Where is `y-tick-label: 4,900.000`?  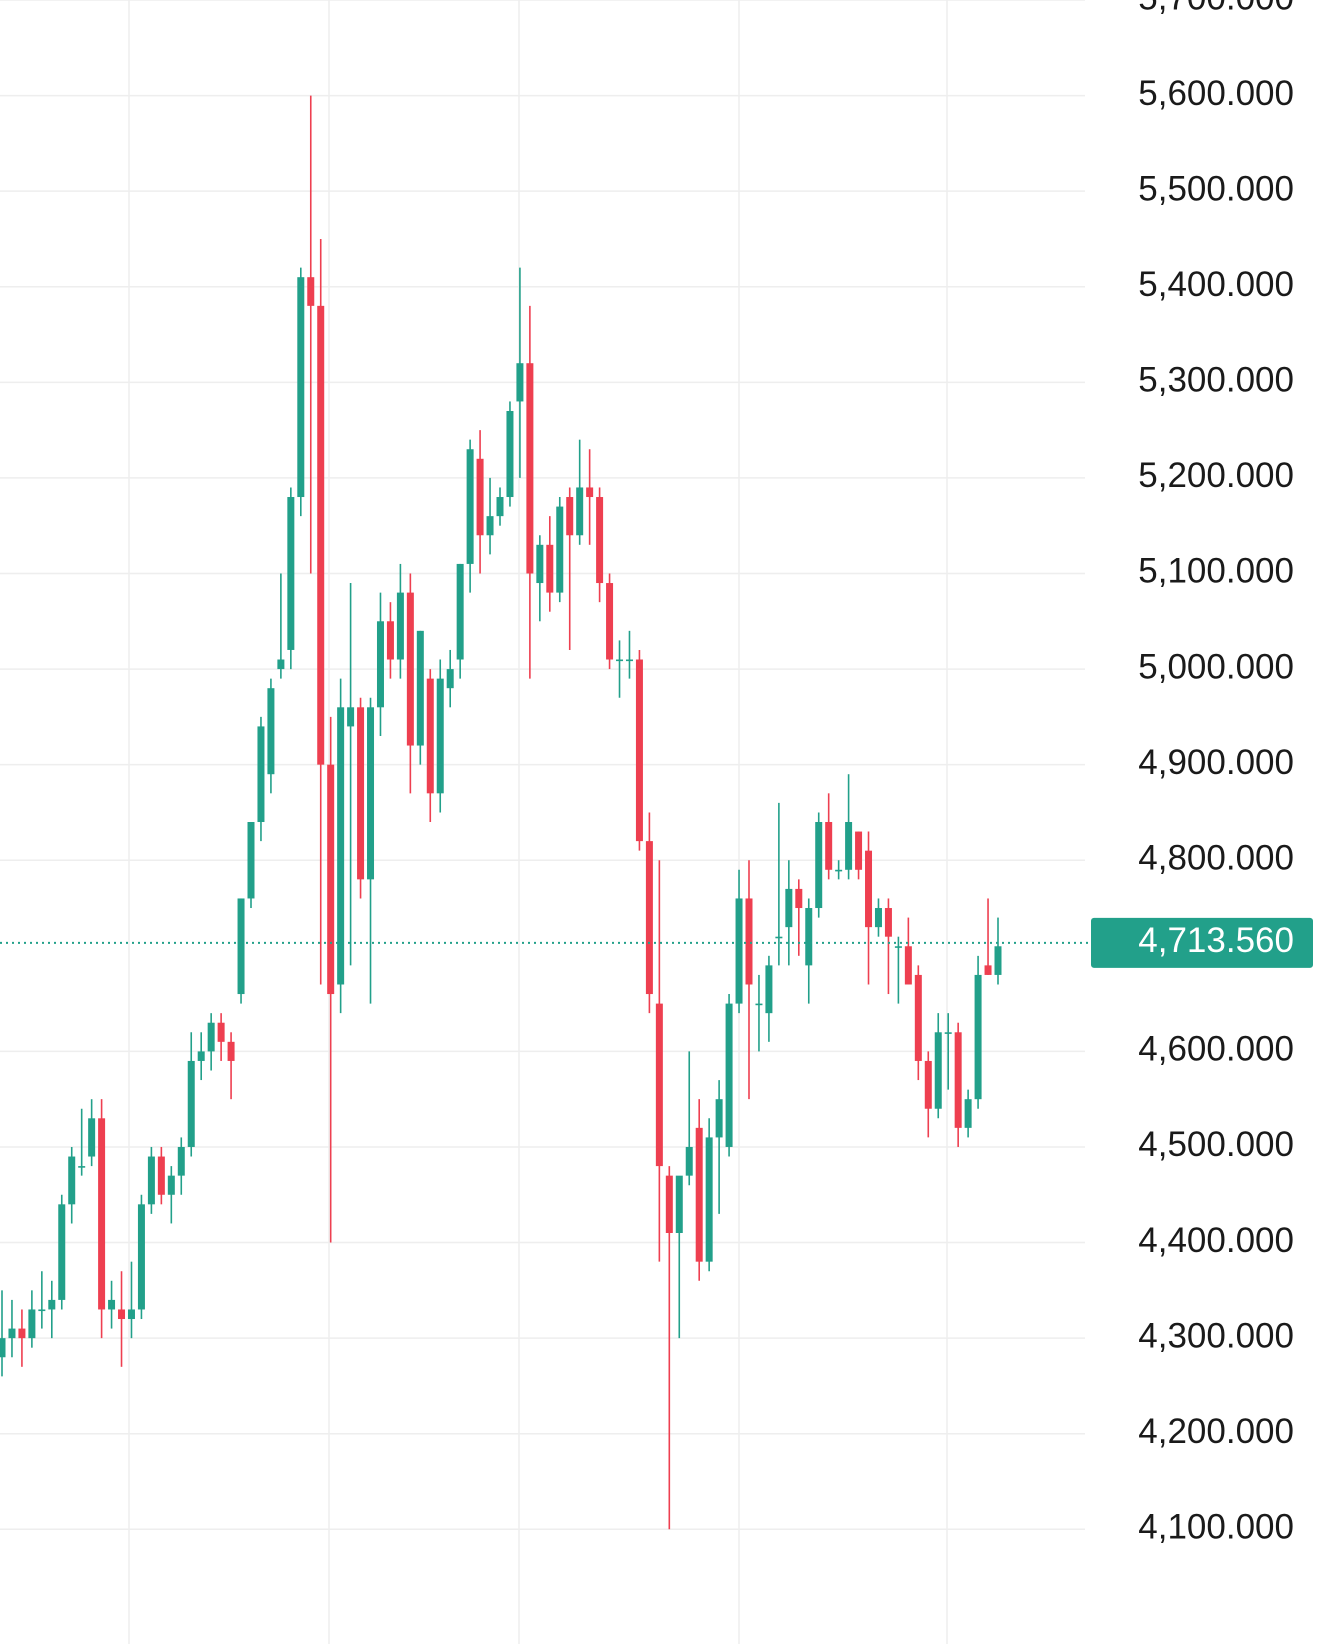
y-tick-label: 4,900.000 is located at coordinates (1216, 762).